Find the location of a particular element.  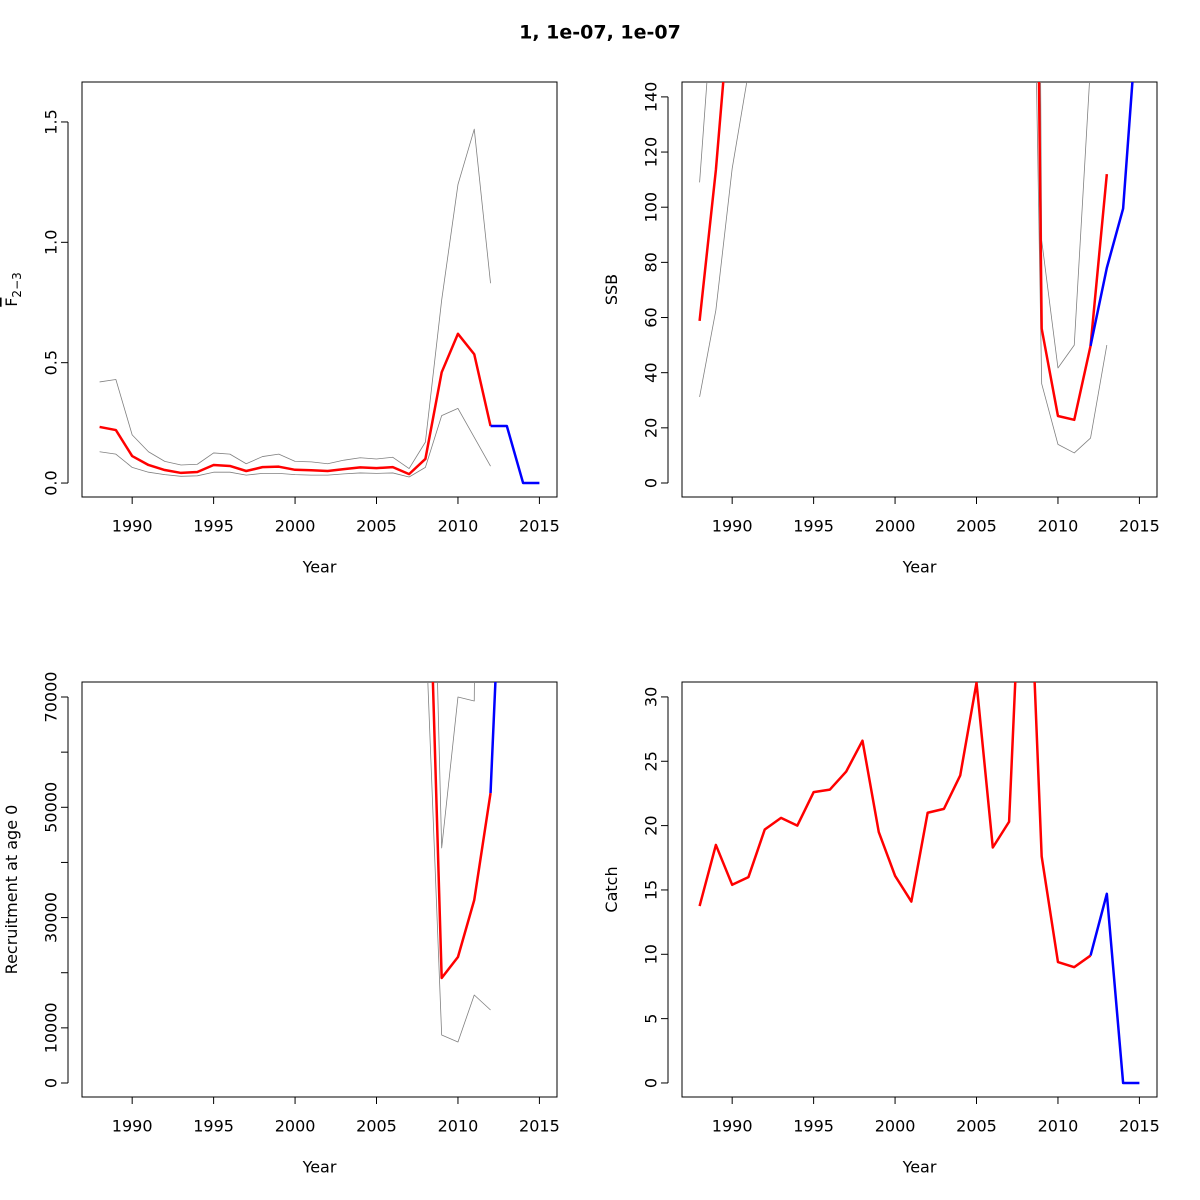

y-axis-title: Recruitment at age 0 is located at coordinates (11, 890).